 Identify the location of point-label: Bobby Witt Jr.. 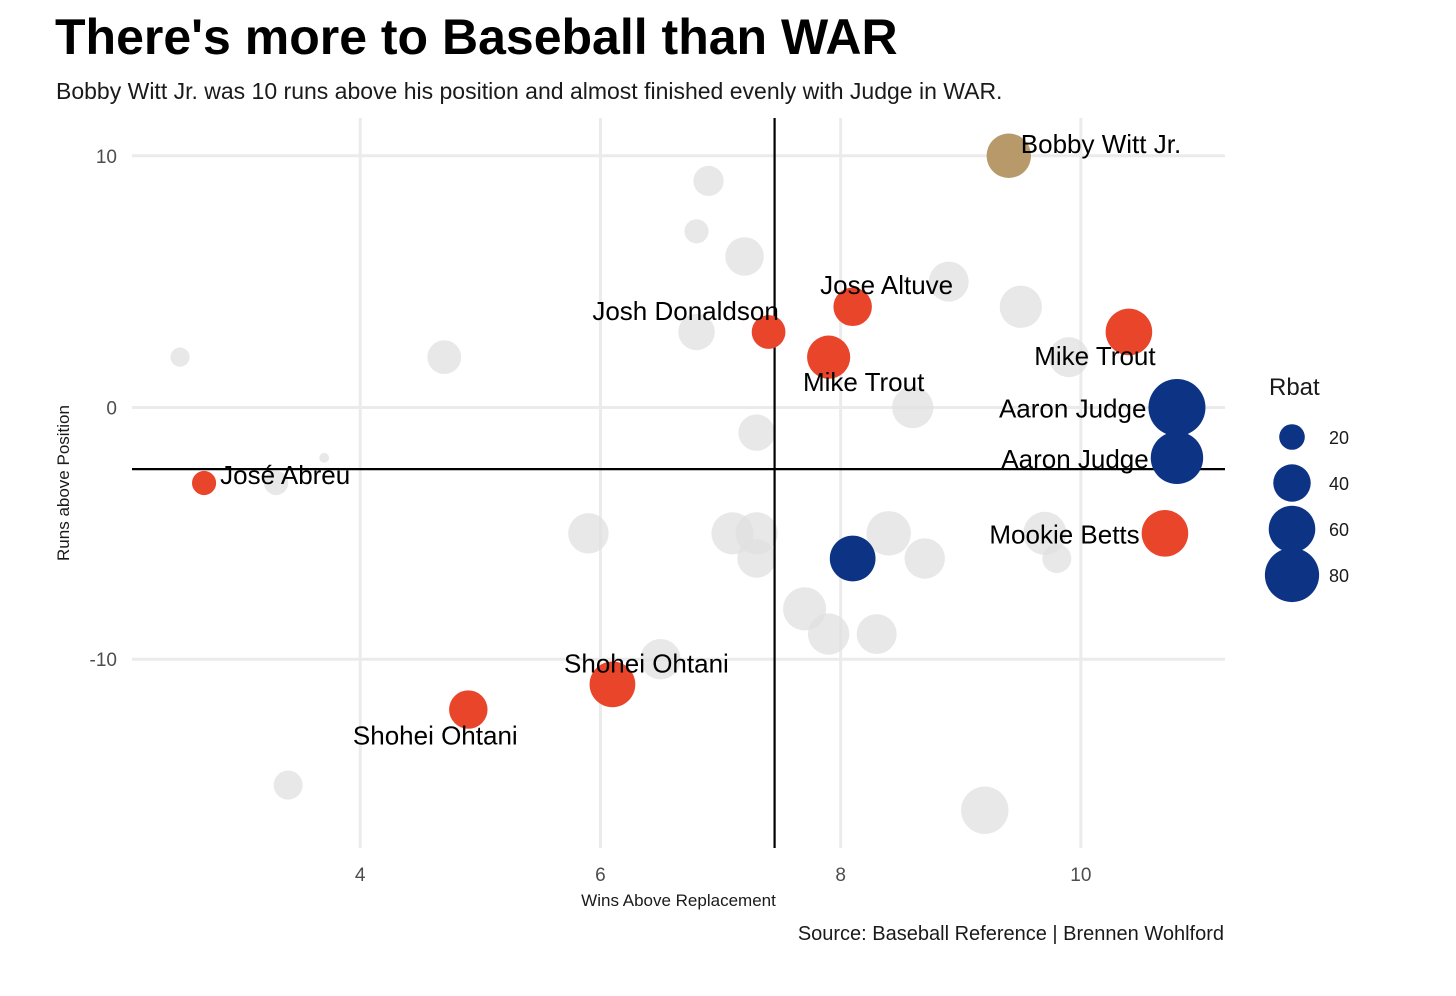
(1101, 144).